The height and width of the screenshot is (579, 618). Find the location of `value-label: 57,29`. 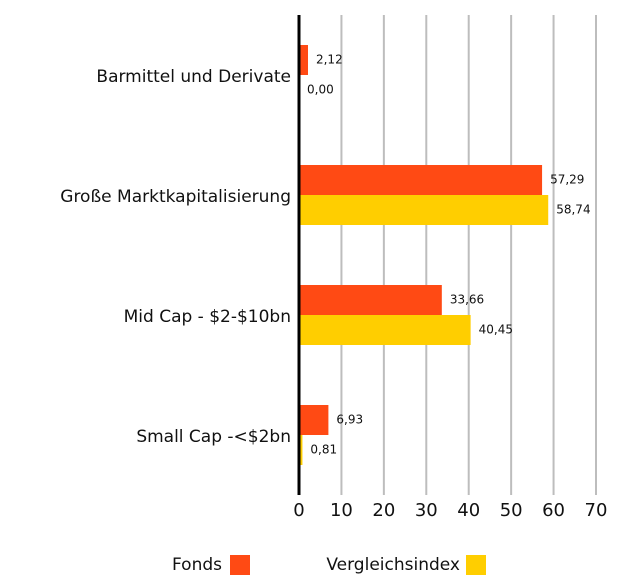

value-label: 57,29 is located at coordinates (567, 180).